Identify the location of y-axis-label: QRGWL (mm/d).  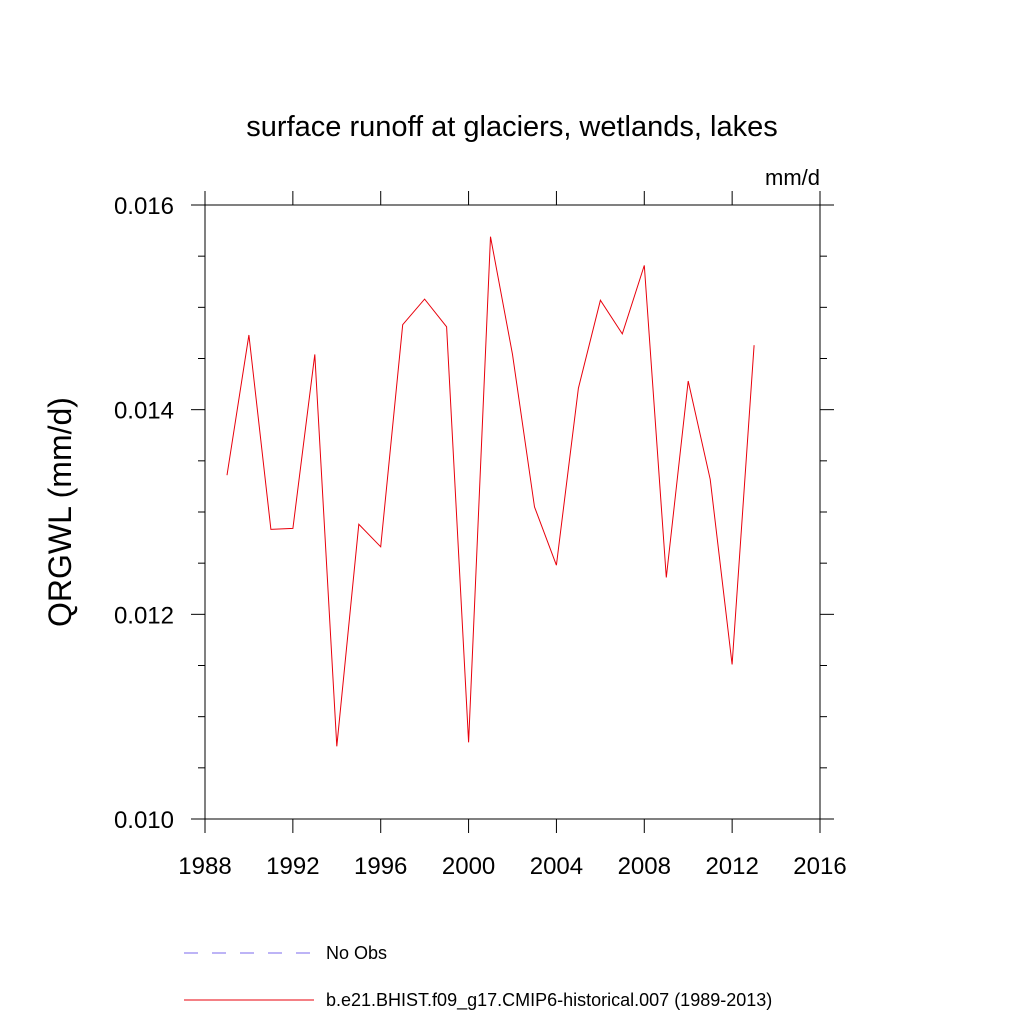
(60, 512).